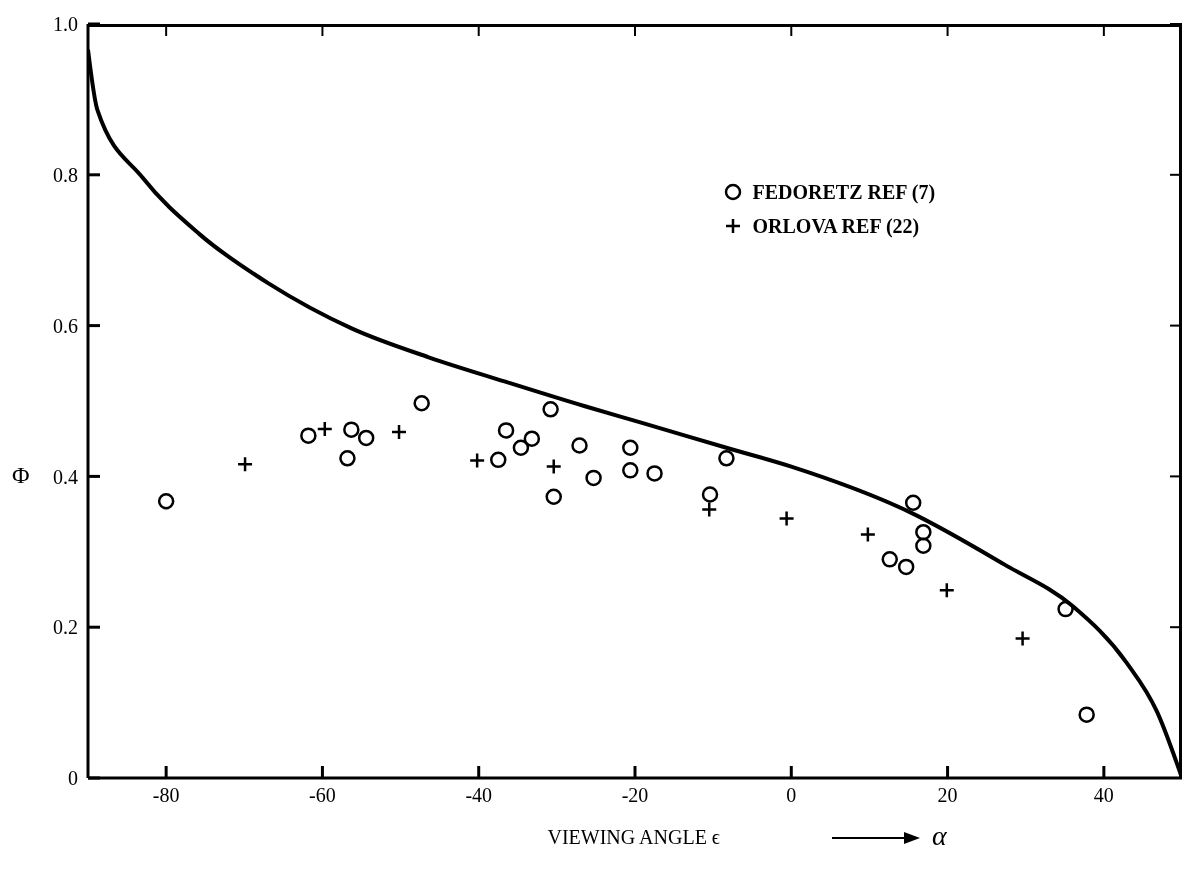  What do you see at coordinates (844, 192) in the screenshot?
I see `legend-label: FEDORETZ REF (7)` at bounding box center [844, 192].